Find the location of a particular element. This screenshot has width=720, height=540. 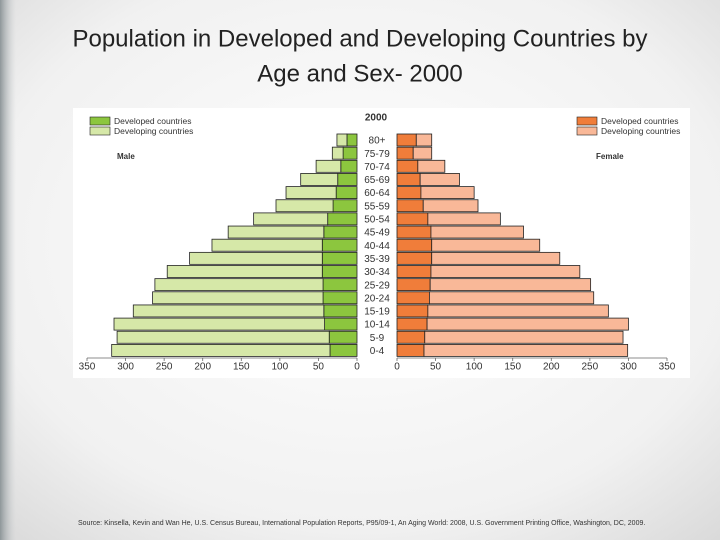

age-label: 70-74 is located at coordinates (377, 167).